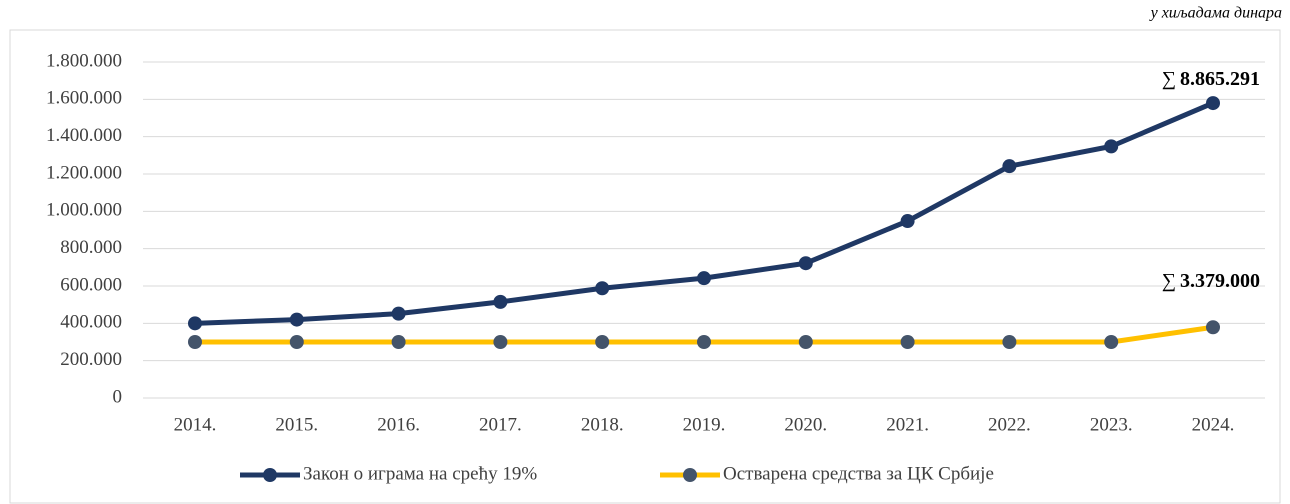  What do you see at coordinates (1213, 424) in the screenshot?
I see `x-tick-label: 2024.` at bounding box center [1213, 424].